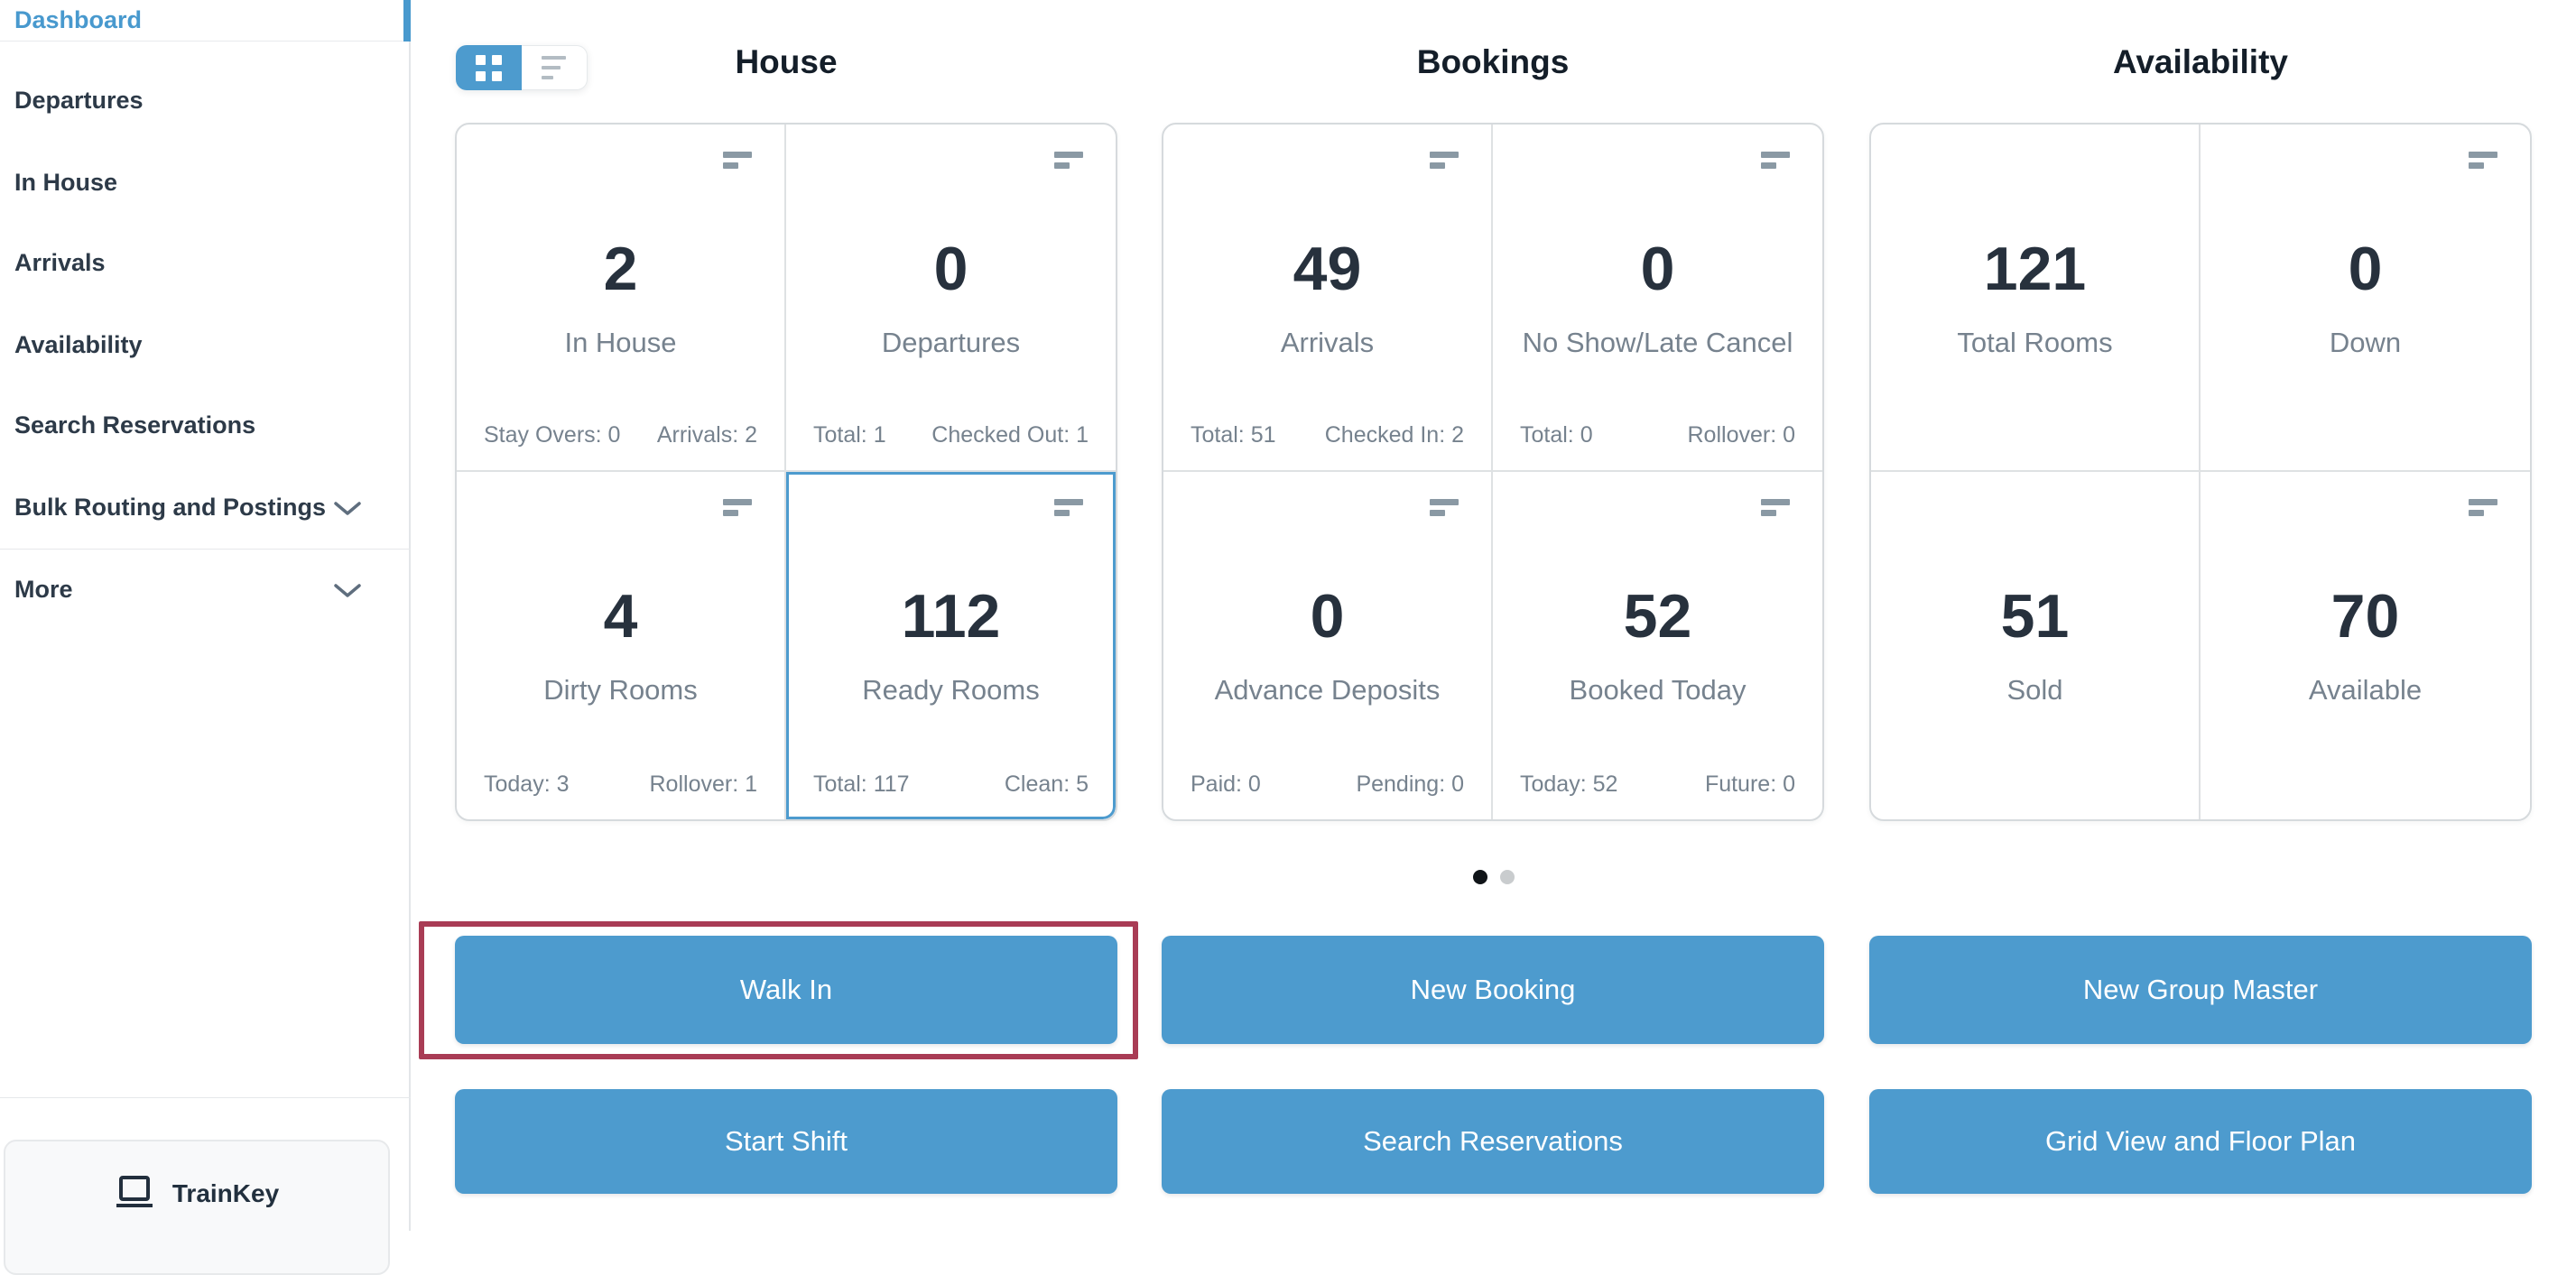 Image resolution: width=2576 pixels, height=1275 pixels. I want to click on active-indicator-bar, so click(407, 21).